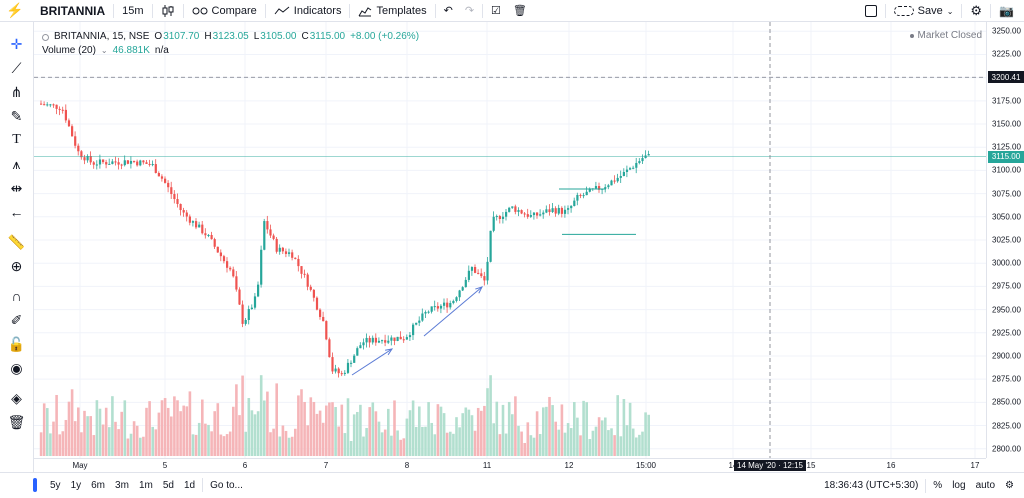  I want to click on range-1y: 1y, so click(76, 485).